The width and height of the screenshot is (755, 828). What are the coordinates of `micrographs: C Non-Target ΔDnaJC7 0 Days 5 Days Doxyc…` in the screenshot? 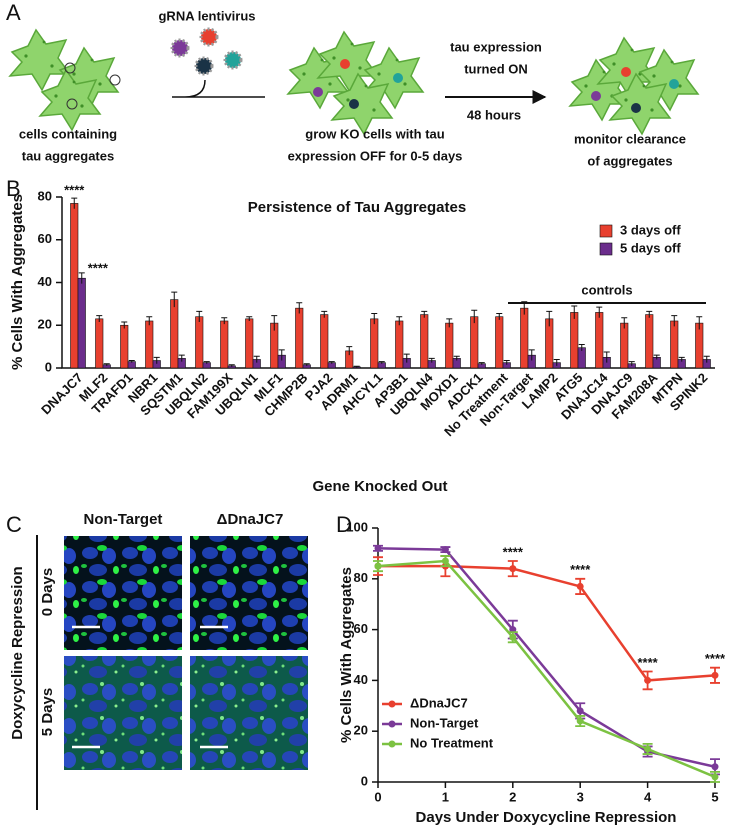 It's located at (157, 660).